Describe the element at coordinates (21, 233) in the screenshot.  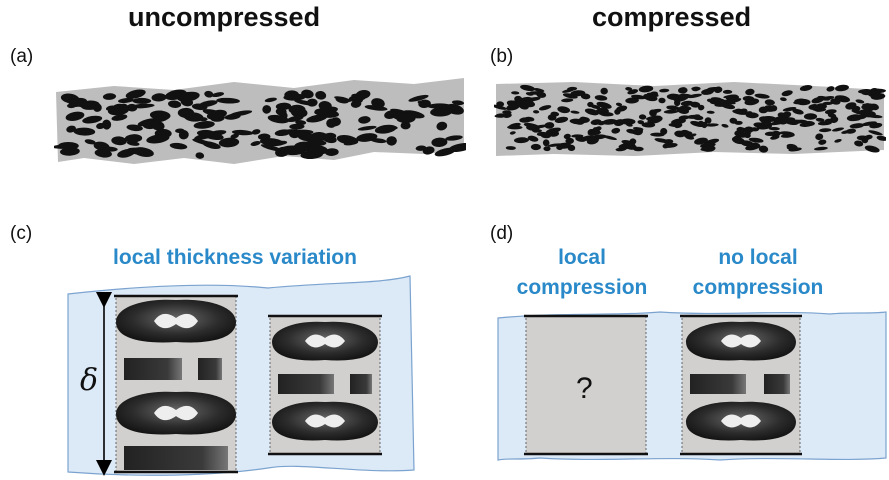
I see `panel-tag-c: (c)` at that location.